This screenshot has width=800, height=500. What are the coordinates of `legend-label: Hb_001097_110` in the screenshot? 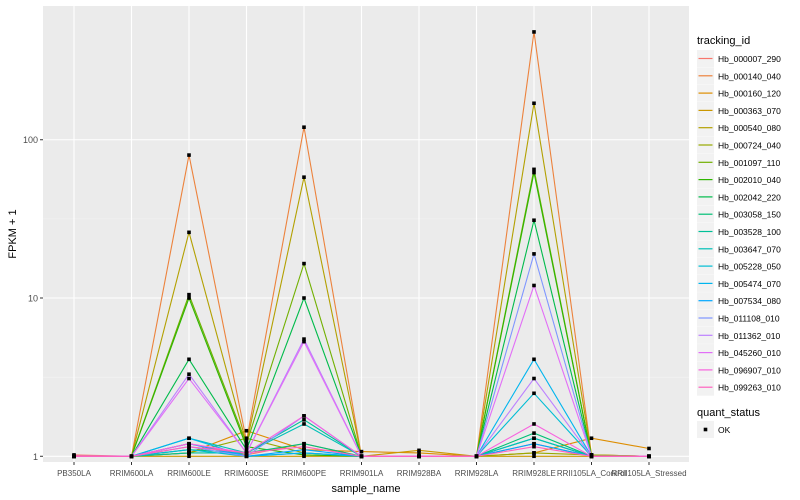 It's located at (749, 163).